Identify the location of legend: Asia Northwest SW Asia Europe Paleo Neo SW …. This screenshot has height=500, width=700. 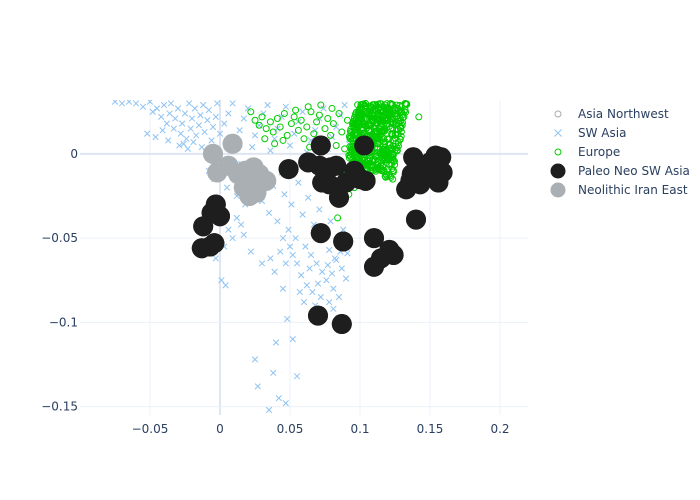
(620, 152).